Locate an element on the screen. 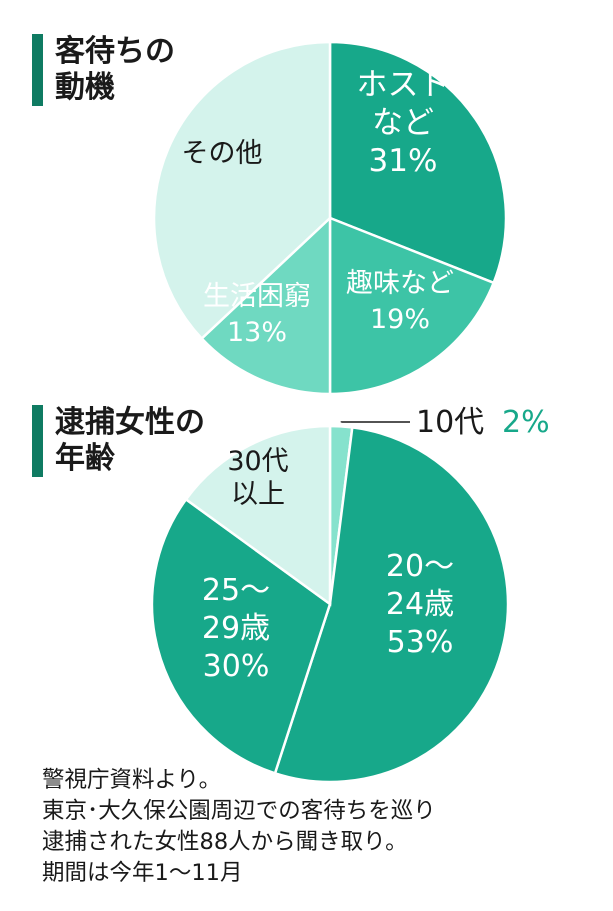 The width and height of the screenshot is (613, 911). source-line: 東京･大久保公園周辺での客待ちを巡り is located at coordinates (239, 811).